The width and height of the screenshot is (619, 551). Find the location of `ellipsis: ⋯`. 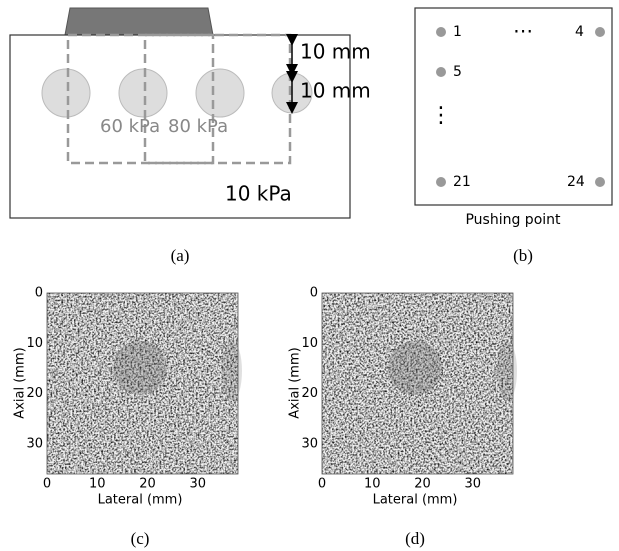

ellipsis: ⋯ is located at coordinates (523, 31).